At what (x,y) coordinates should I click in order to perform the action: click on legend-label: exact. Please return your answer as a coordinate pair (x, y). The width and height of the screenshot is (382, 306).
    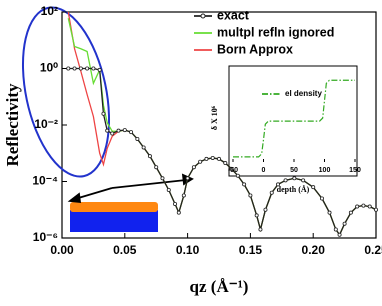
    Looking at the image, I should click on (233, 15).